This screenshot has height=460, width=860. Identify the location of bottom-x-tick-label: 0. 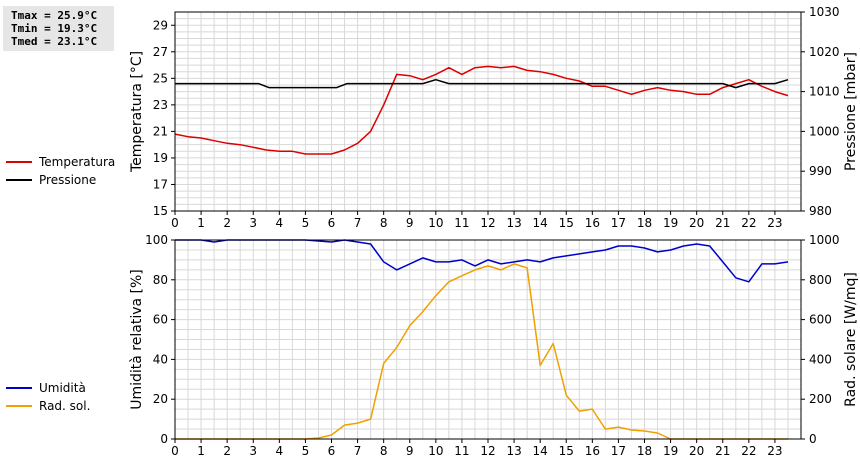
(175, 451).